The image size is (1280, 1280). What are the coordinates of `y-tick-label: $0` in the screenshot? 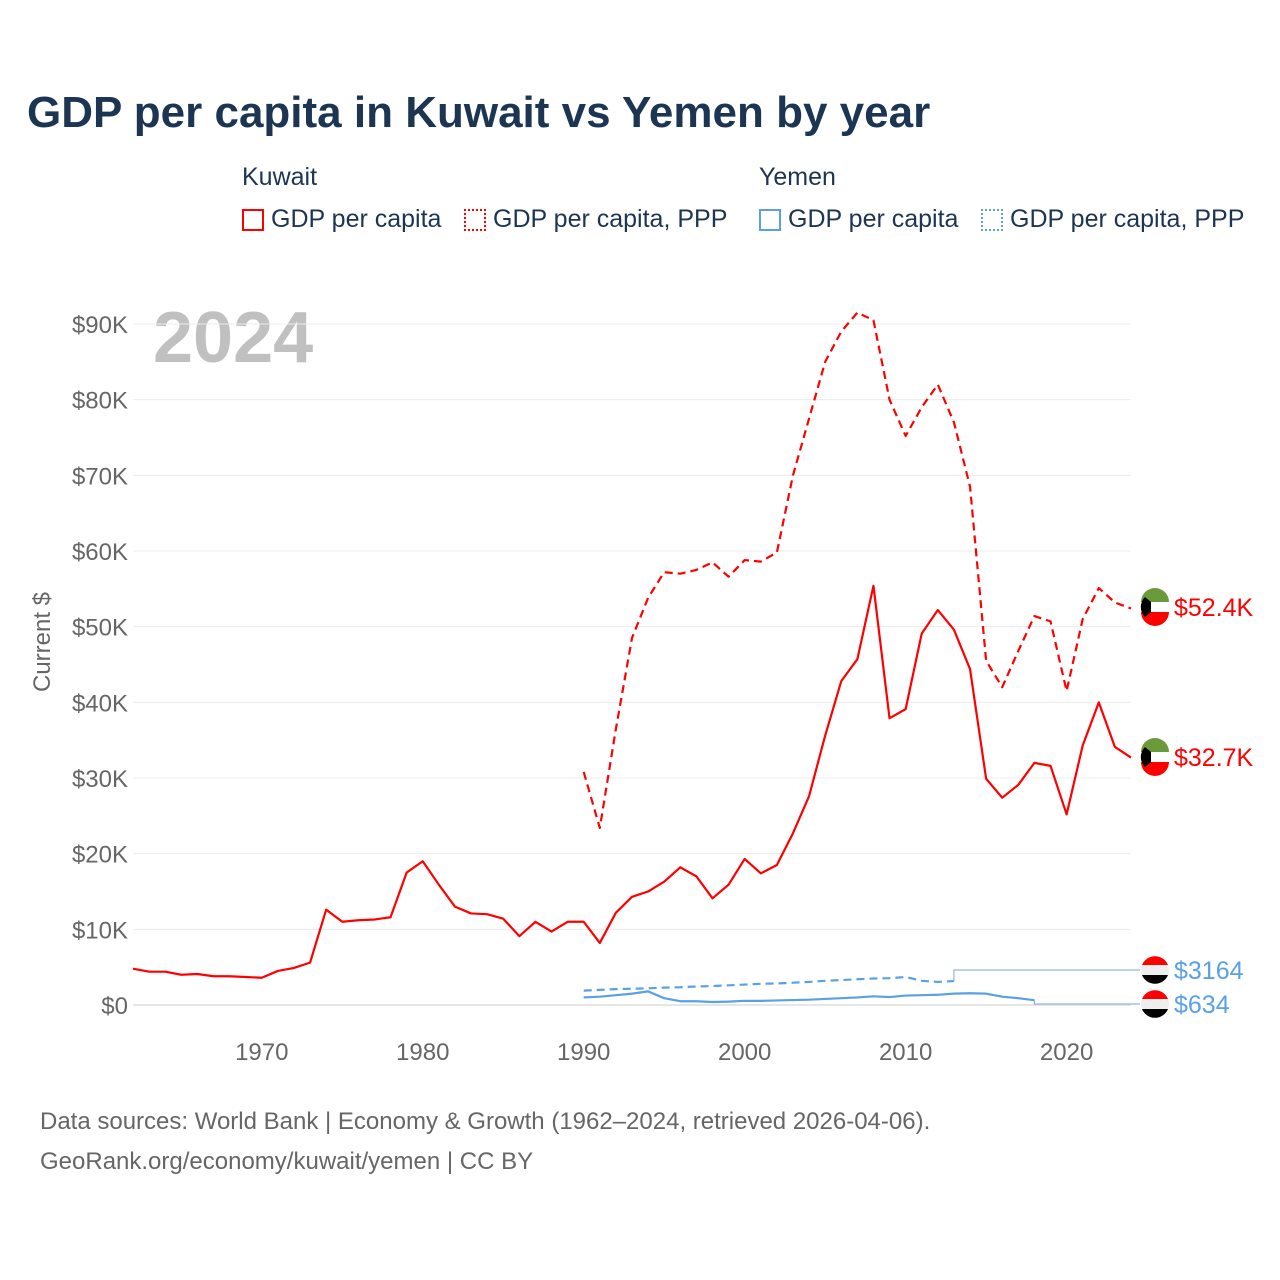 It's located at (114, 1006).